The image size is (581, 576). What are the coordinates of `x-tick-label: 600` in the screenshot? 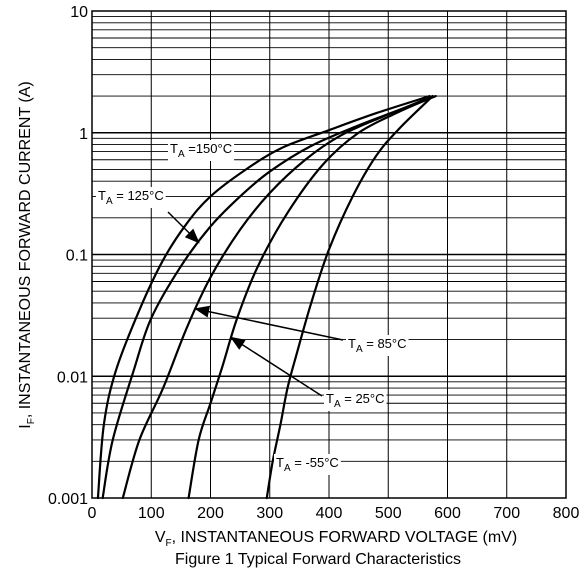 It's located at (447, 513).